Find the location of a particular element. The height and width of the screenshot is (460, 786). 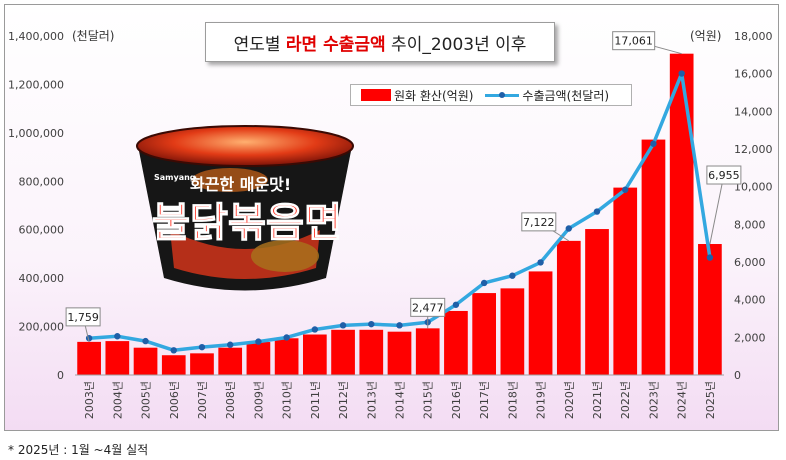

line-point-2021년 is located at coordinates (597, 211).